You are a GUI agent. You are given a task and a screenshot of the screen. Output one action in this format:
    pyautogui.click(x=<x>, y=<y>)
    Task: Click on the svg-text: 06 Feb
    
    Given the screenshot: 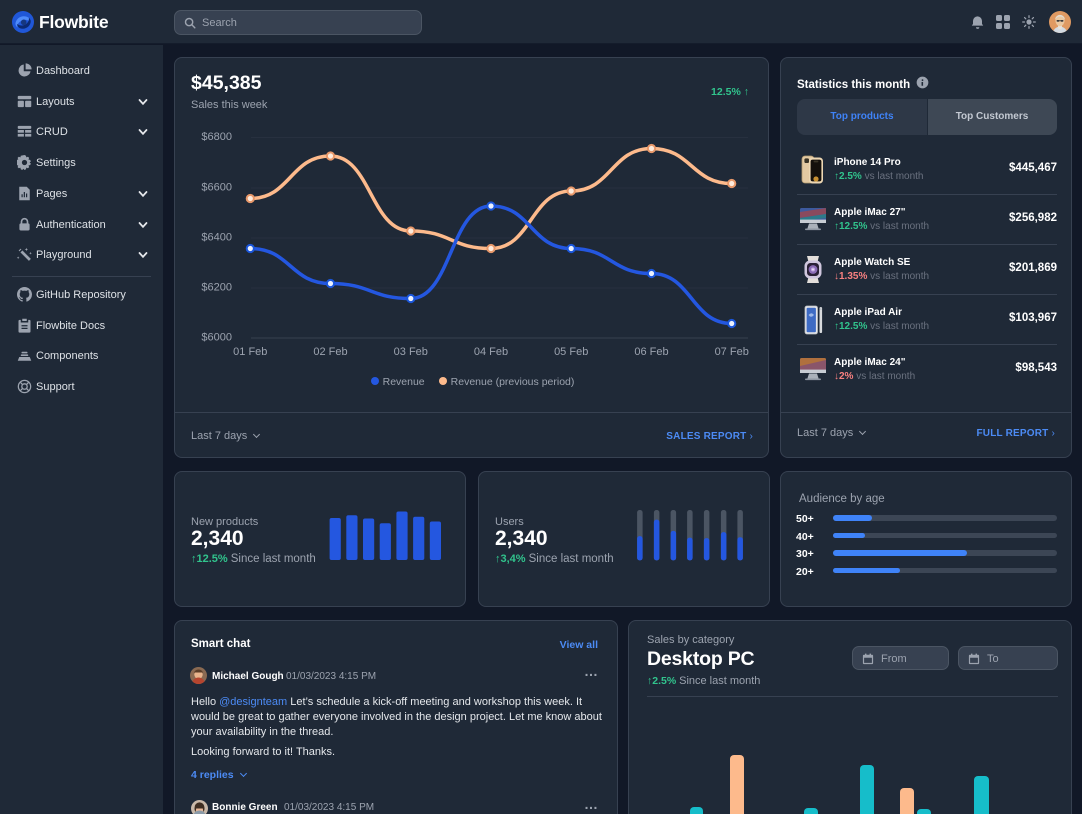 What is the action you would take?
    pyautogui.click(x=651, y=352)
    